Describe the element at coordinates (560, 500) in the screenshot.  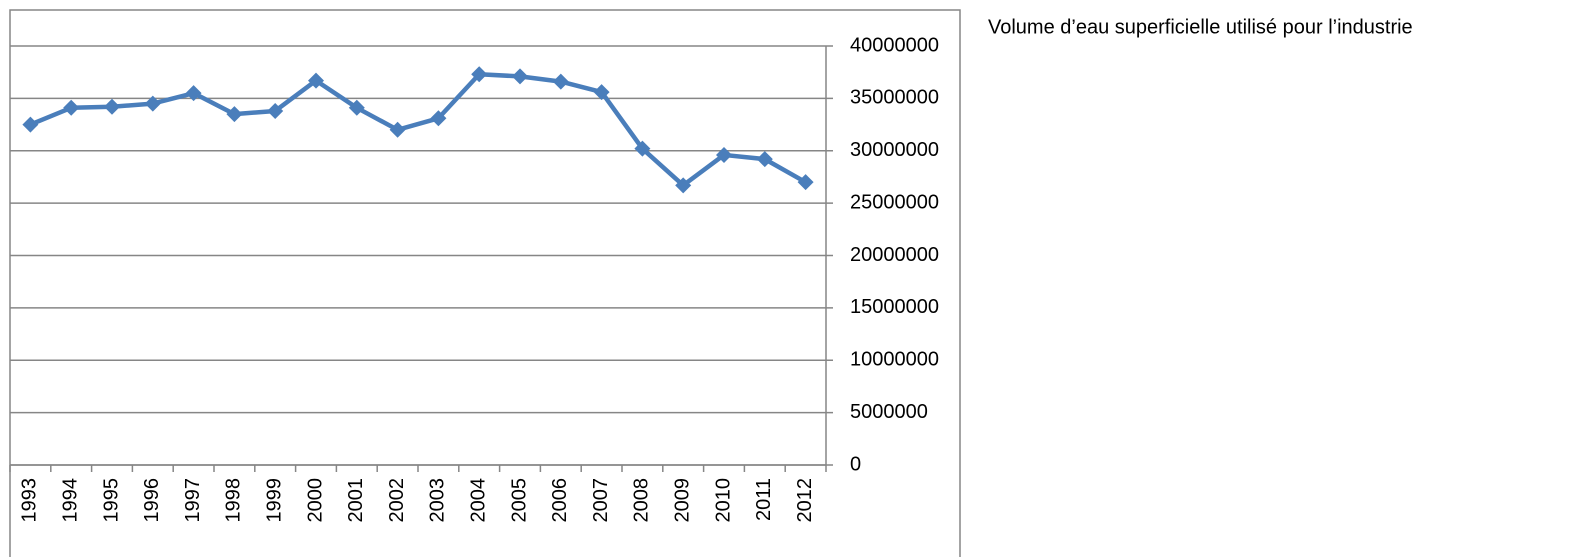
I see `x-tick-label: 2006` at that location.